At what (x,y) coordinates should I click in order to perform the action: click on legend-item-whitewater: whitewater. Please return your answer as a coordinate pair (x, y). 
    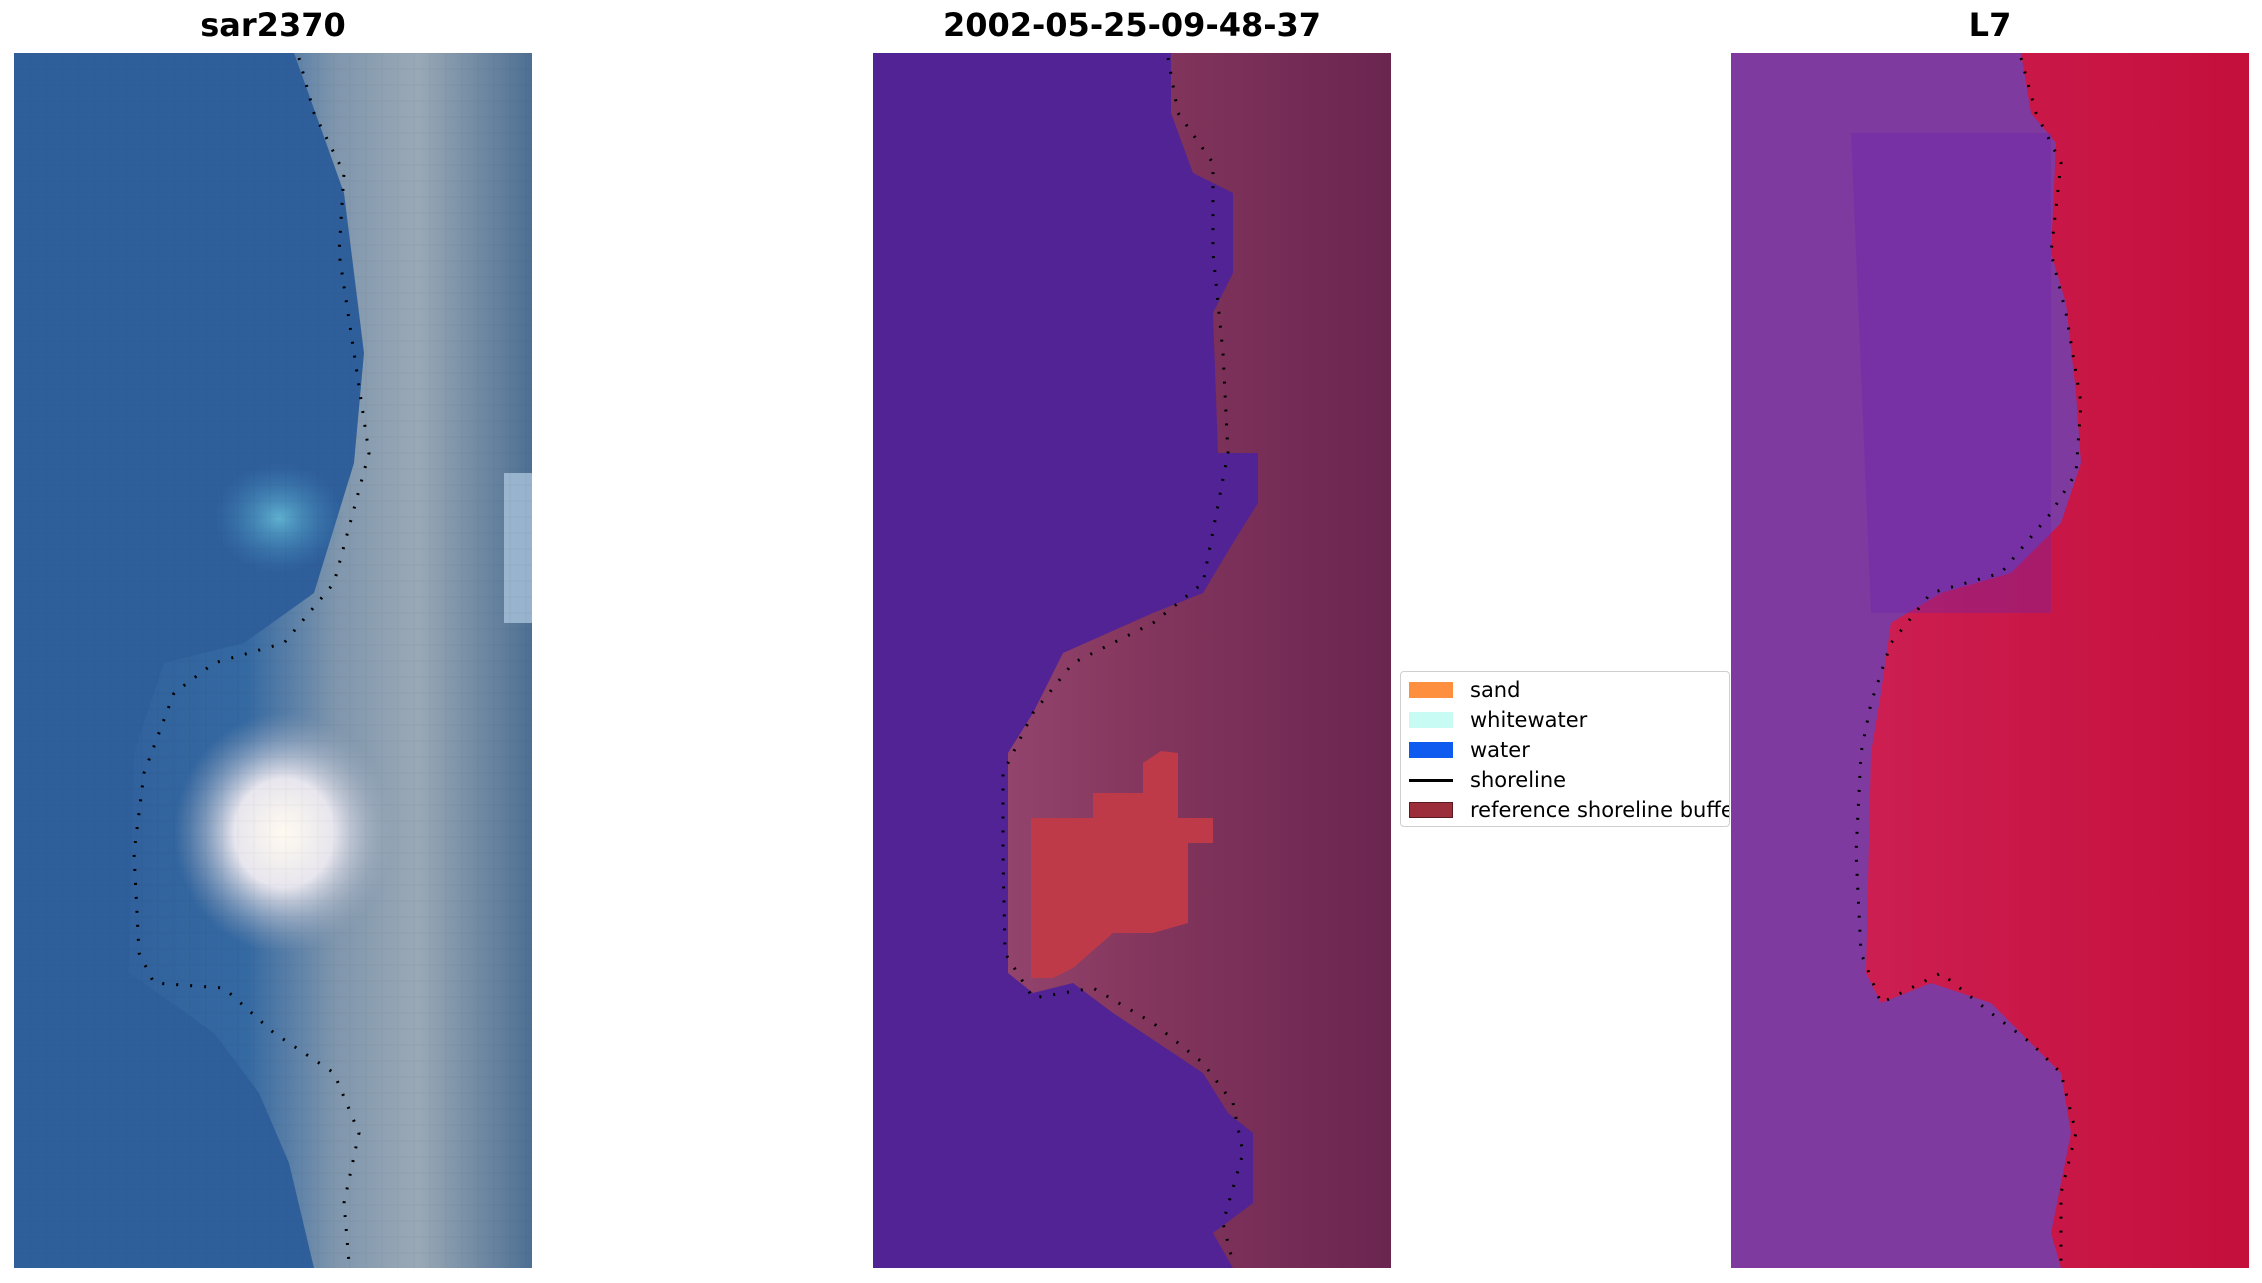
    Looking at the image, I should click on (1498, 720).